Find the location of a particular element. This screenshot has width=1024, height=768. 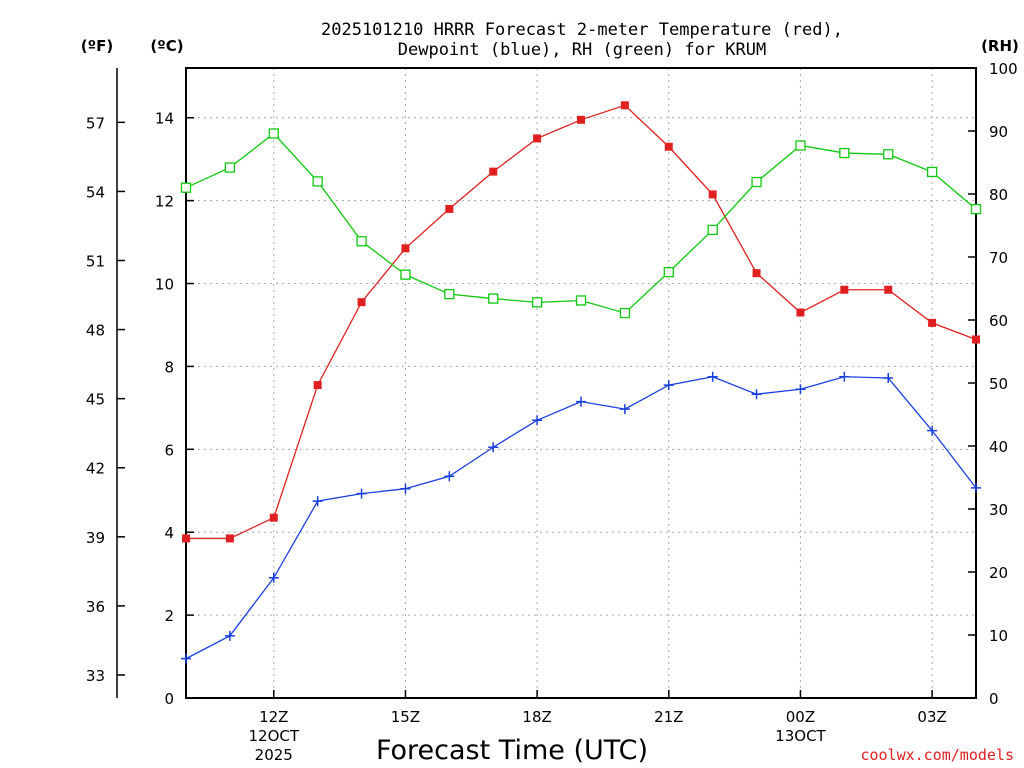

rh-tick-label: 50 is located at coordinates (998, 384).